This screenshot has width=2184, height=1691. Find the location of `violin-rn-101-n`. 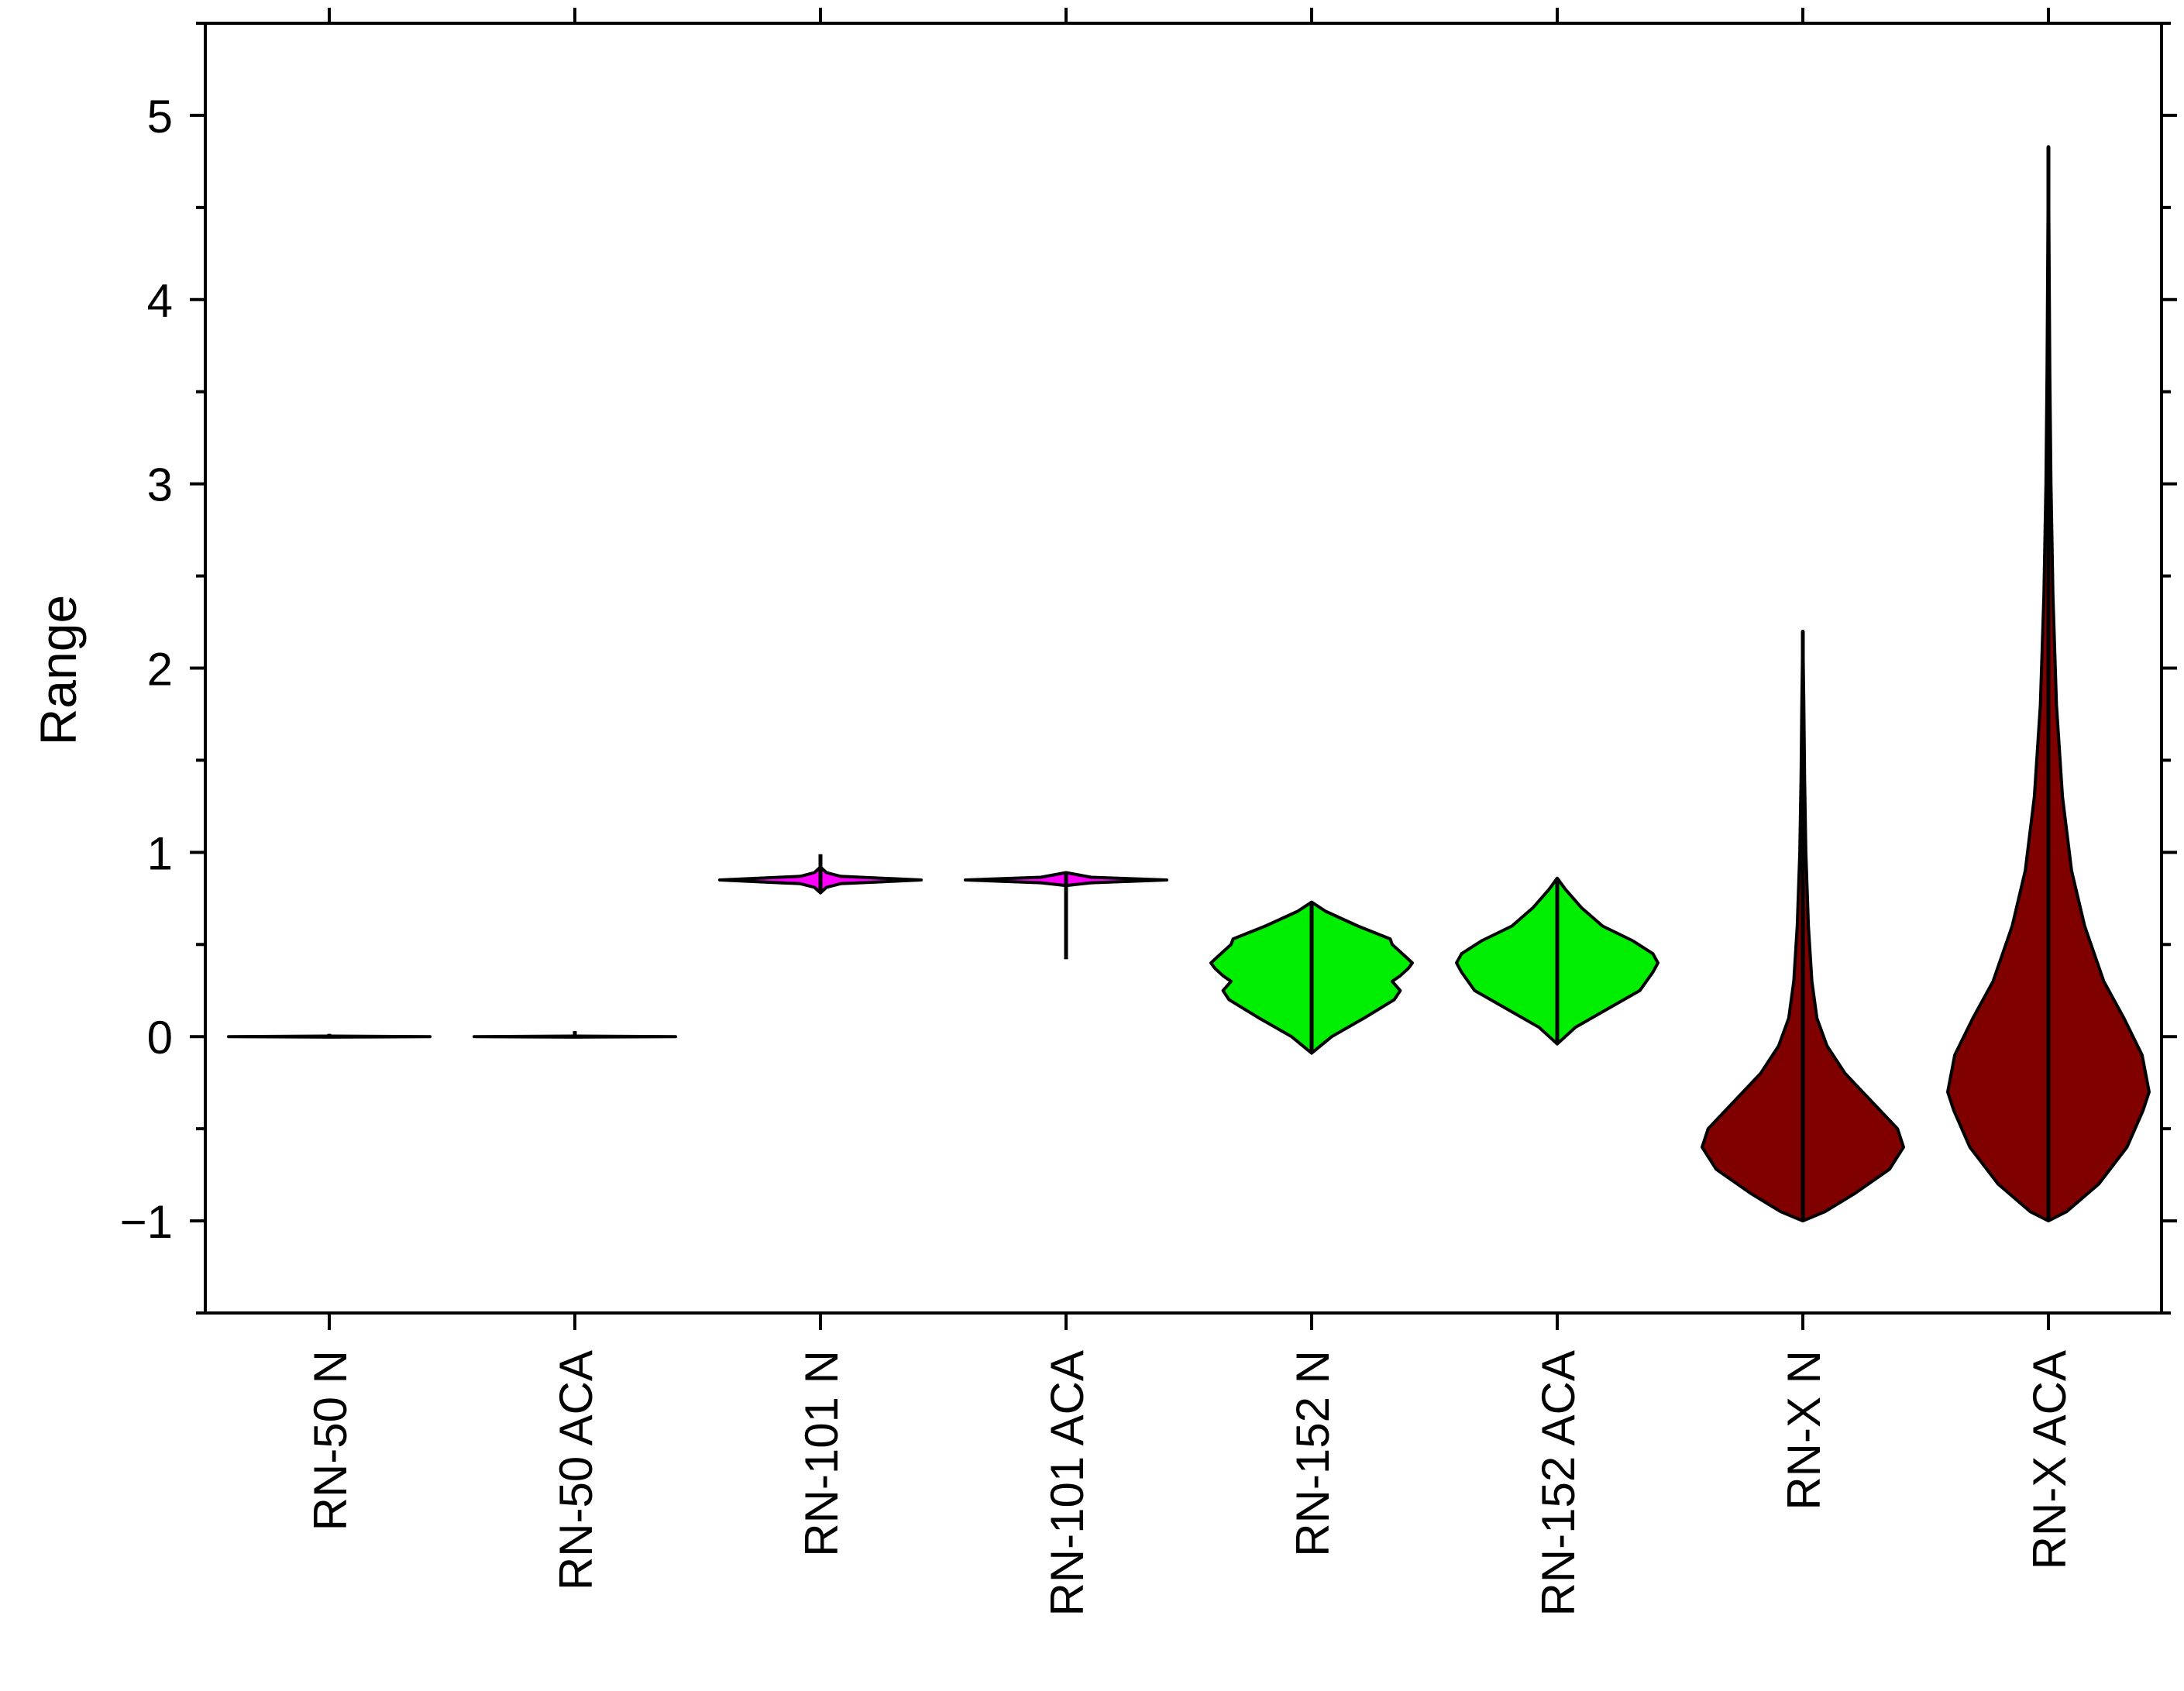

violin-rn-101-n is located at coordinates (820, 875).